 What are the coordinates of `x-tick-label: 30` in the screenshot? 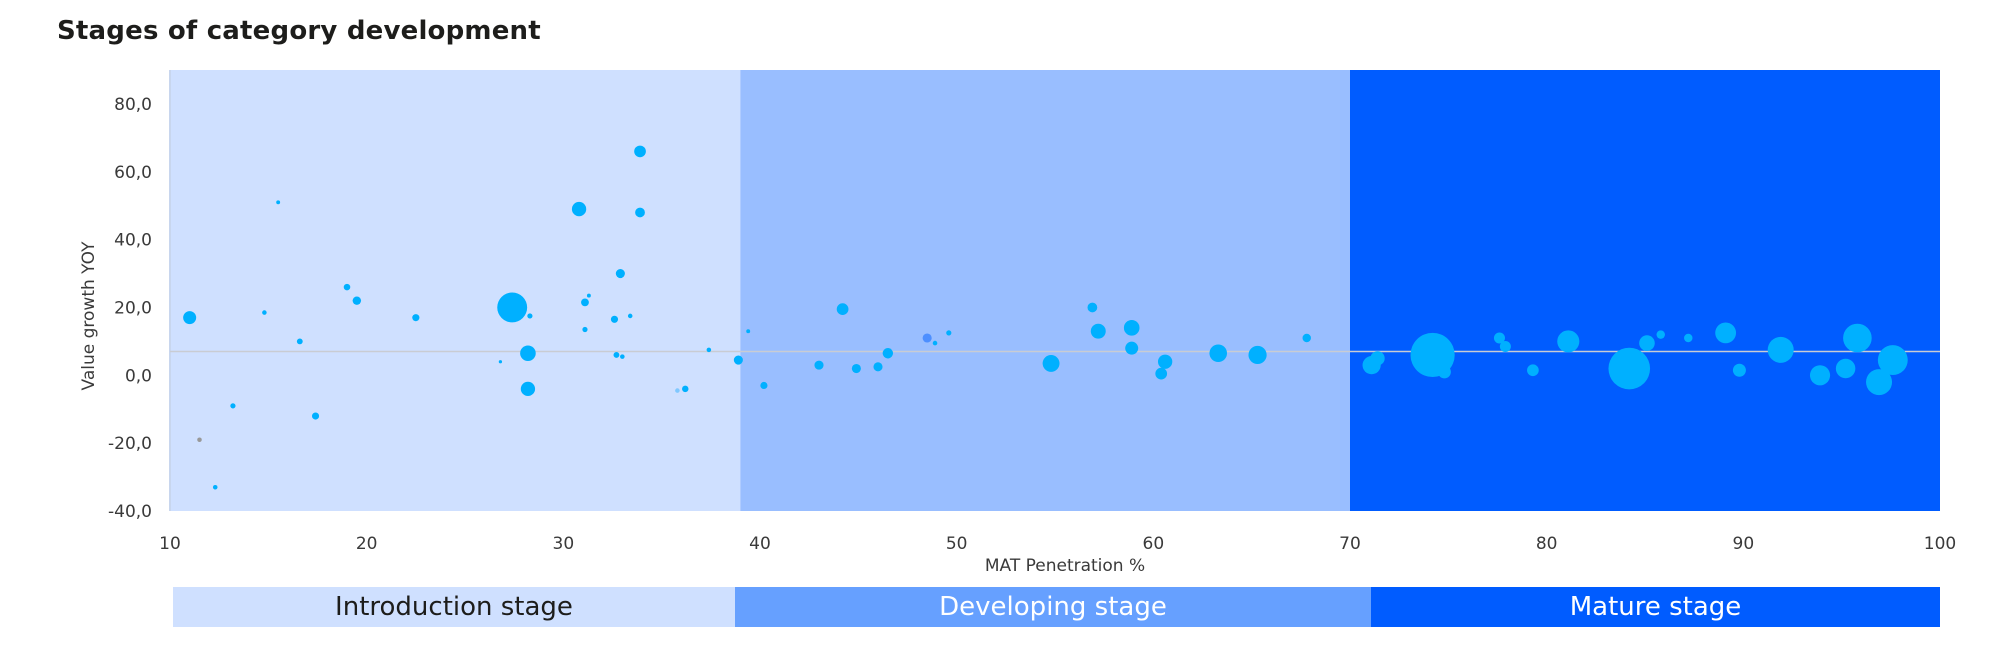 It's located at (564, 544).